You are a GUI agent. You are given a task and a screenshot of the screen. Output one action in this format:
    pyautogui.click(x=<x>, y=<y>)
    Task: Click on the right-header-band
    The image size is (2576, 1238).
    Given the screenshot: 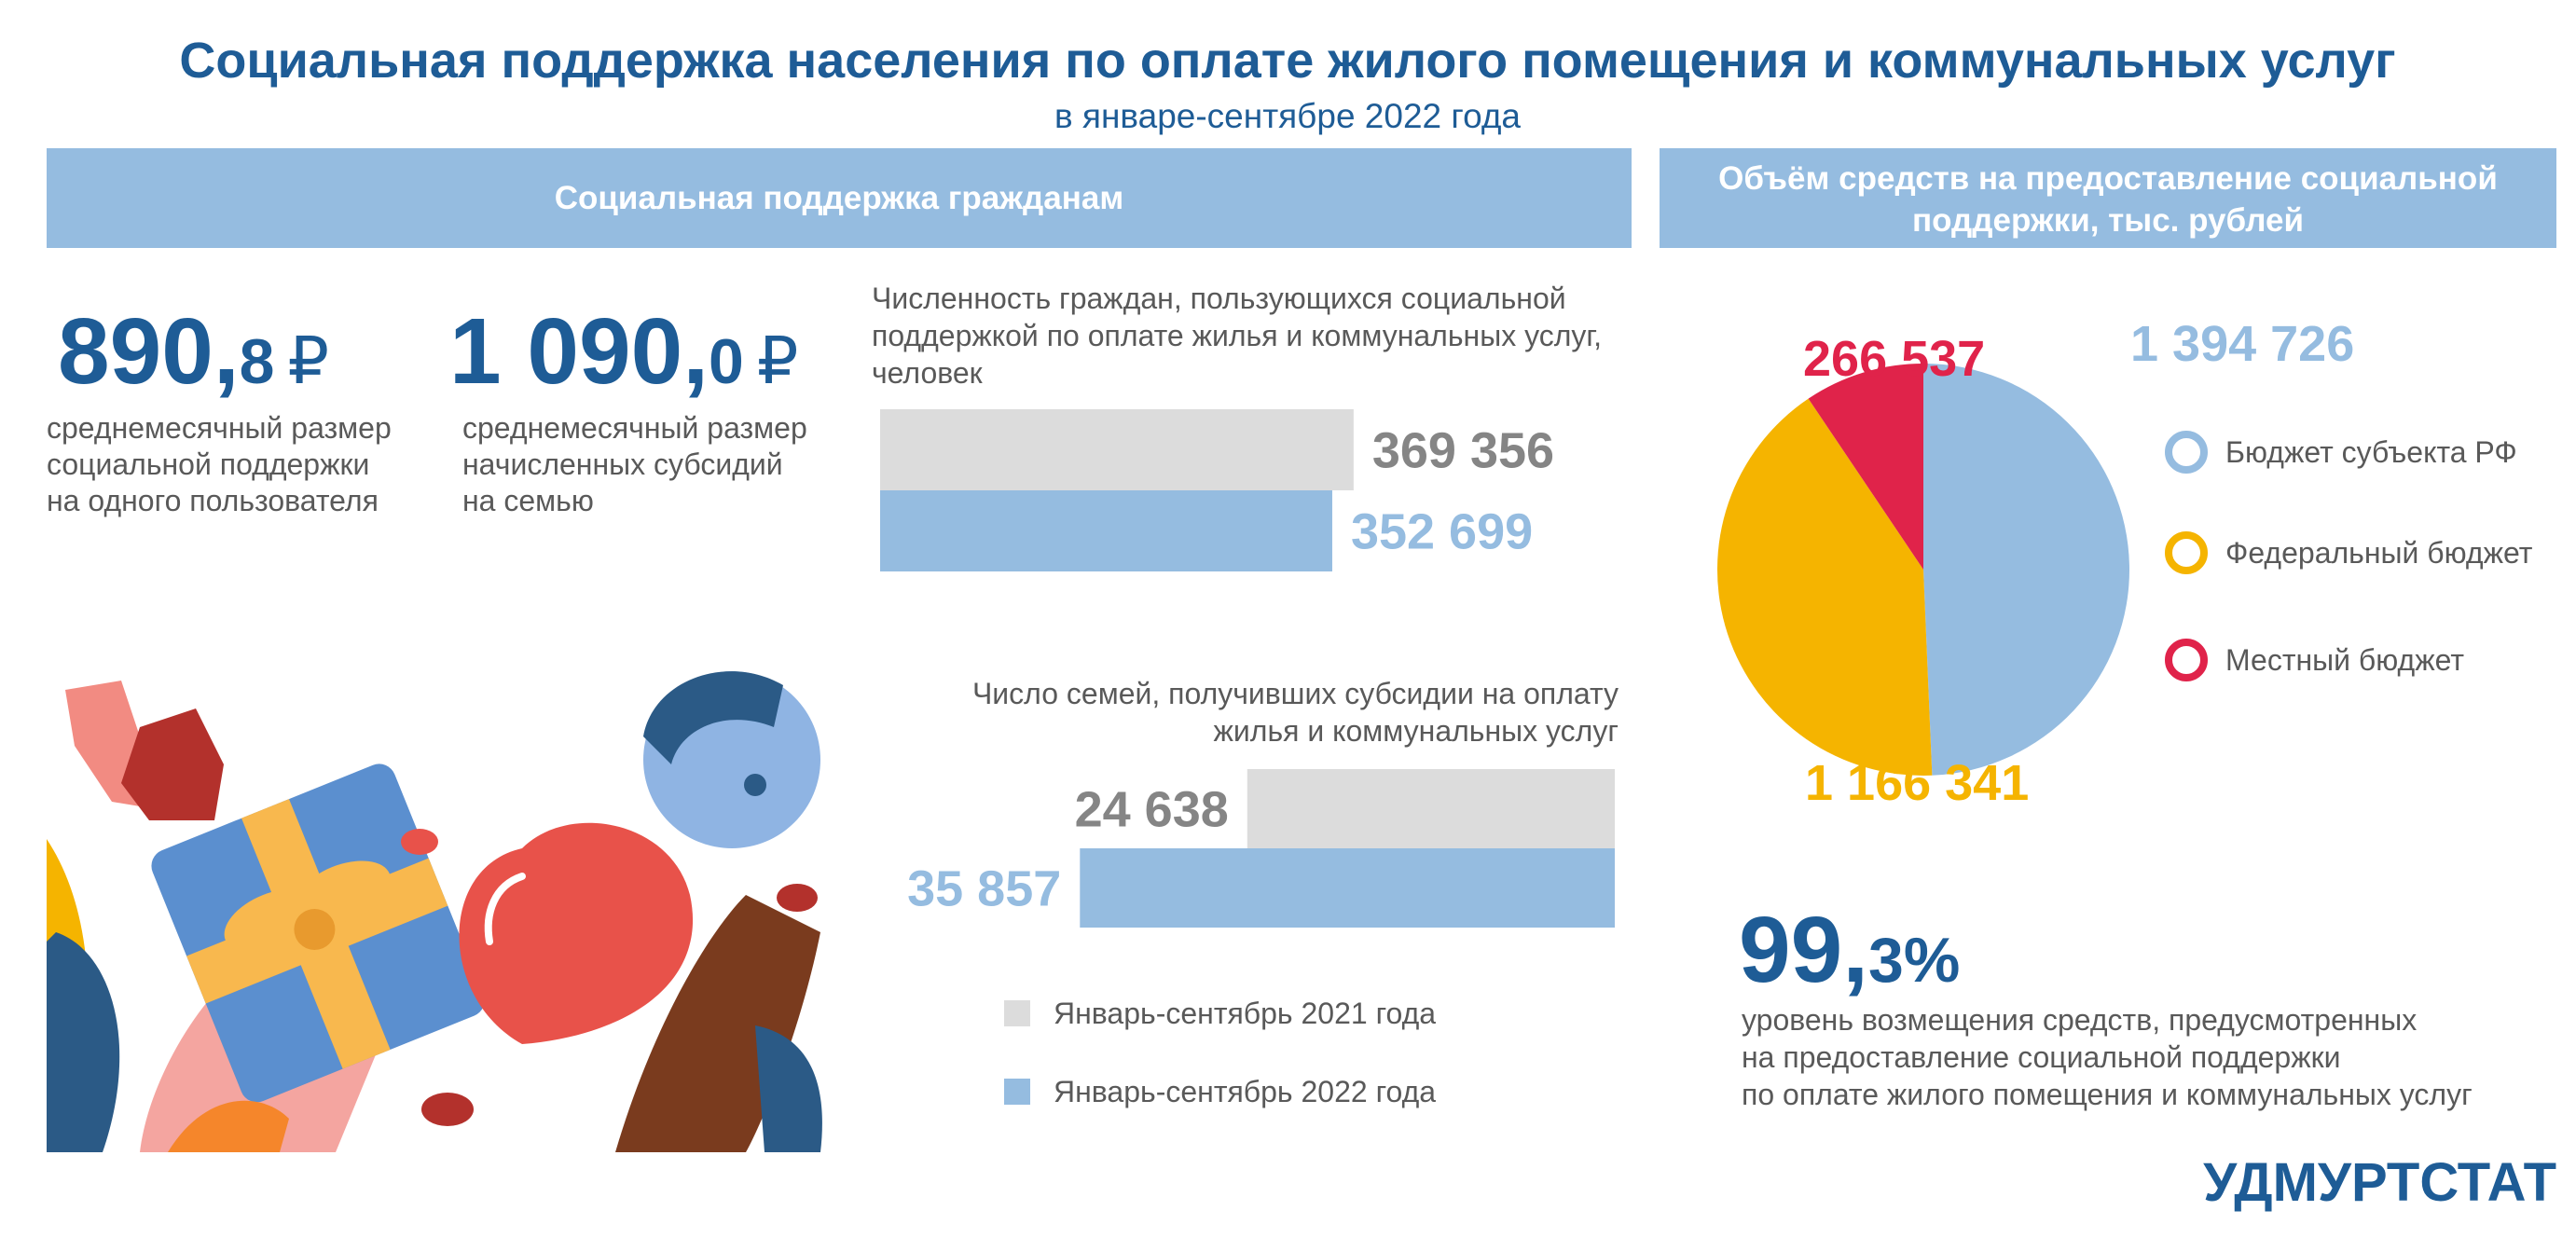 What is the action you would take?
    pyautogui.click(x=2108, y=198)
    